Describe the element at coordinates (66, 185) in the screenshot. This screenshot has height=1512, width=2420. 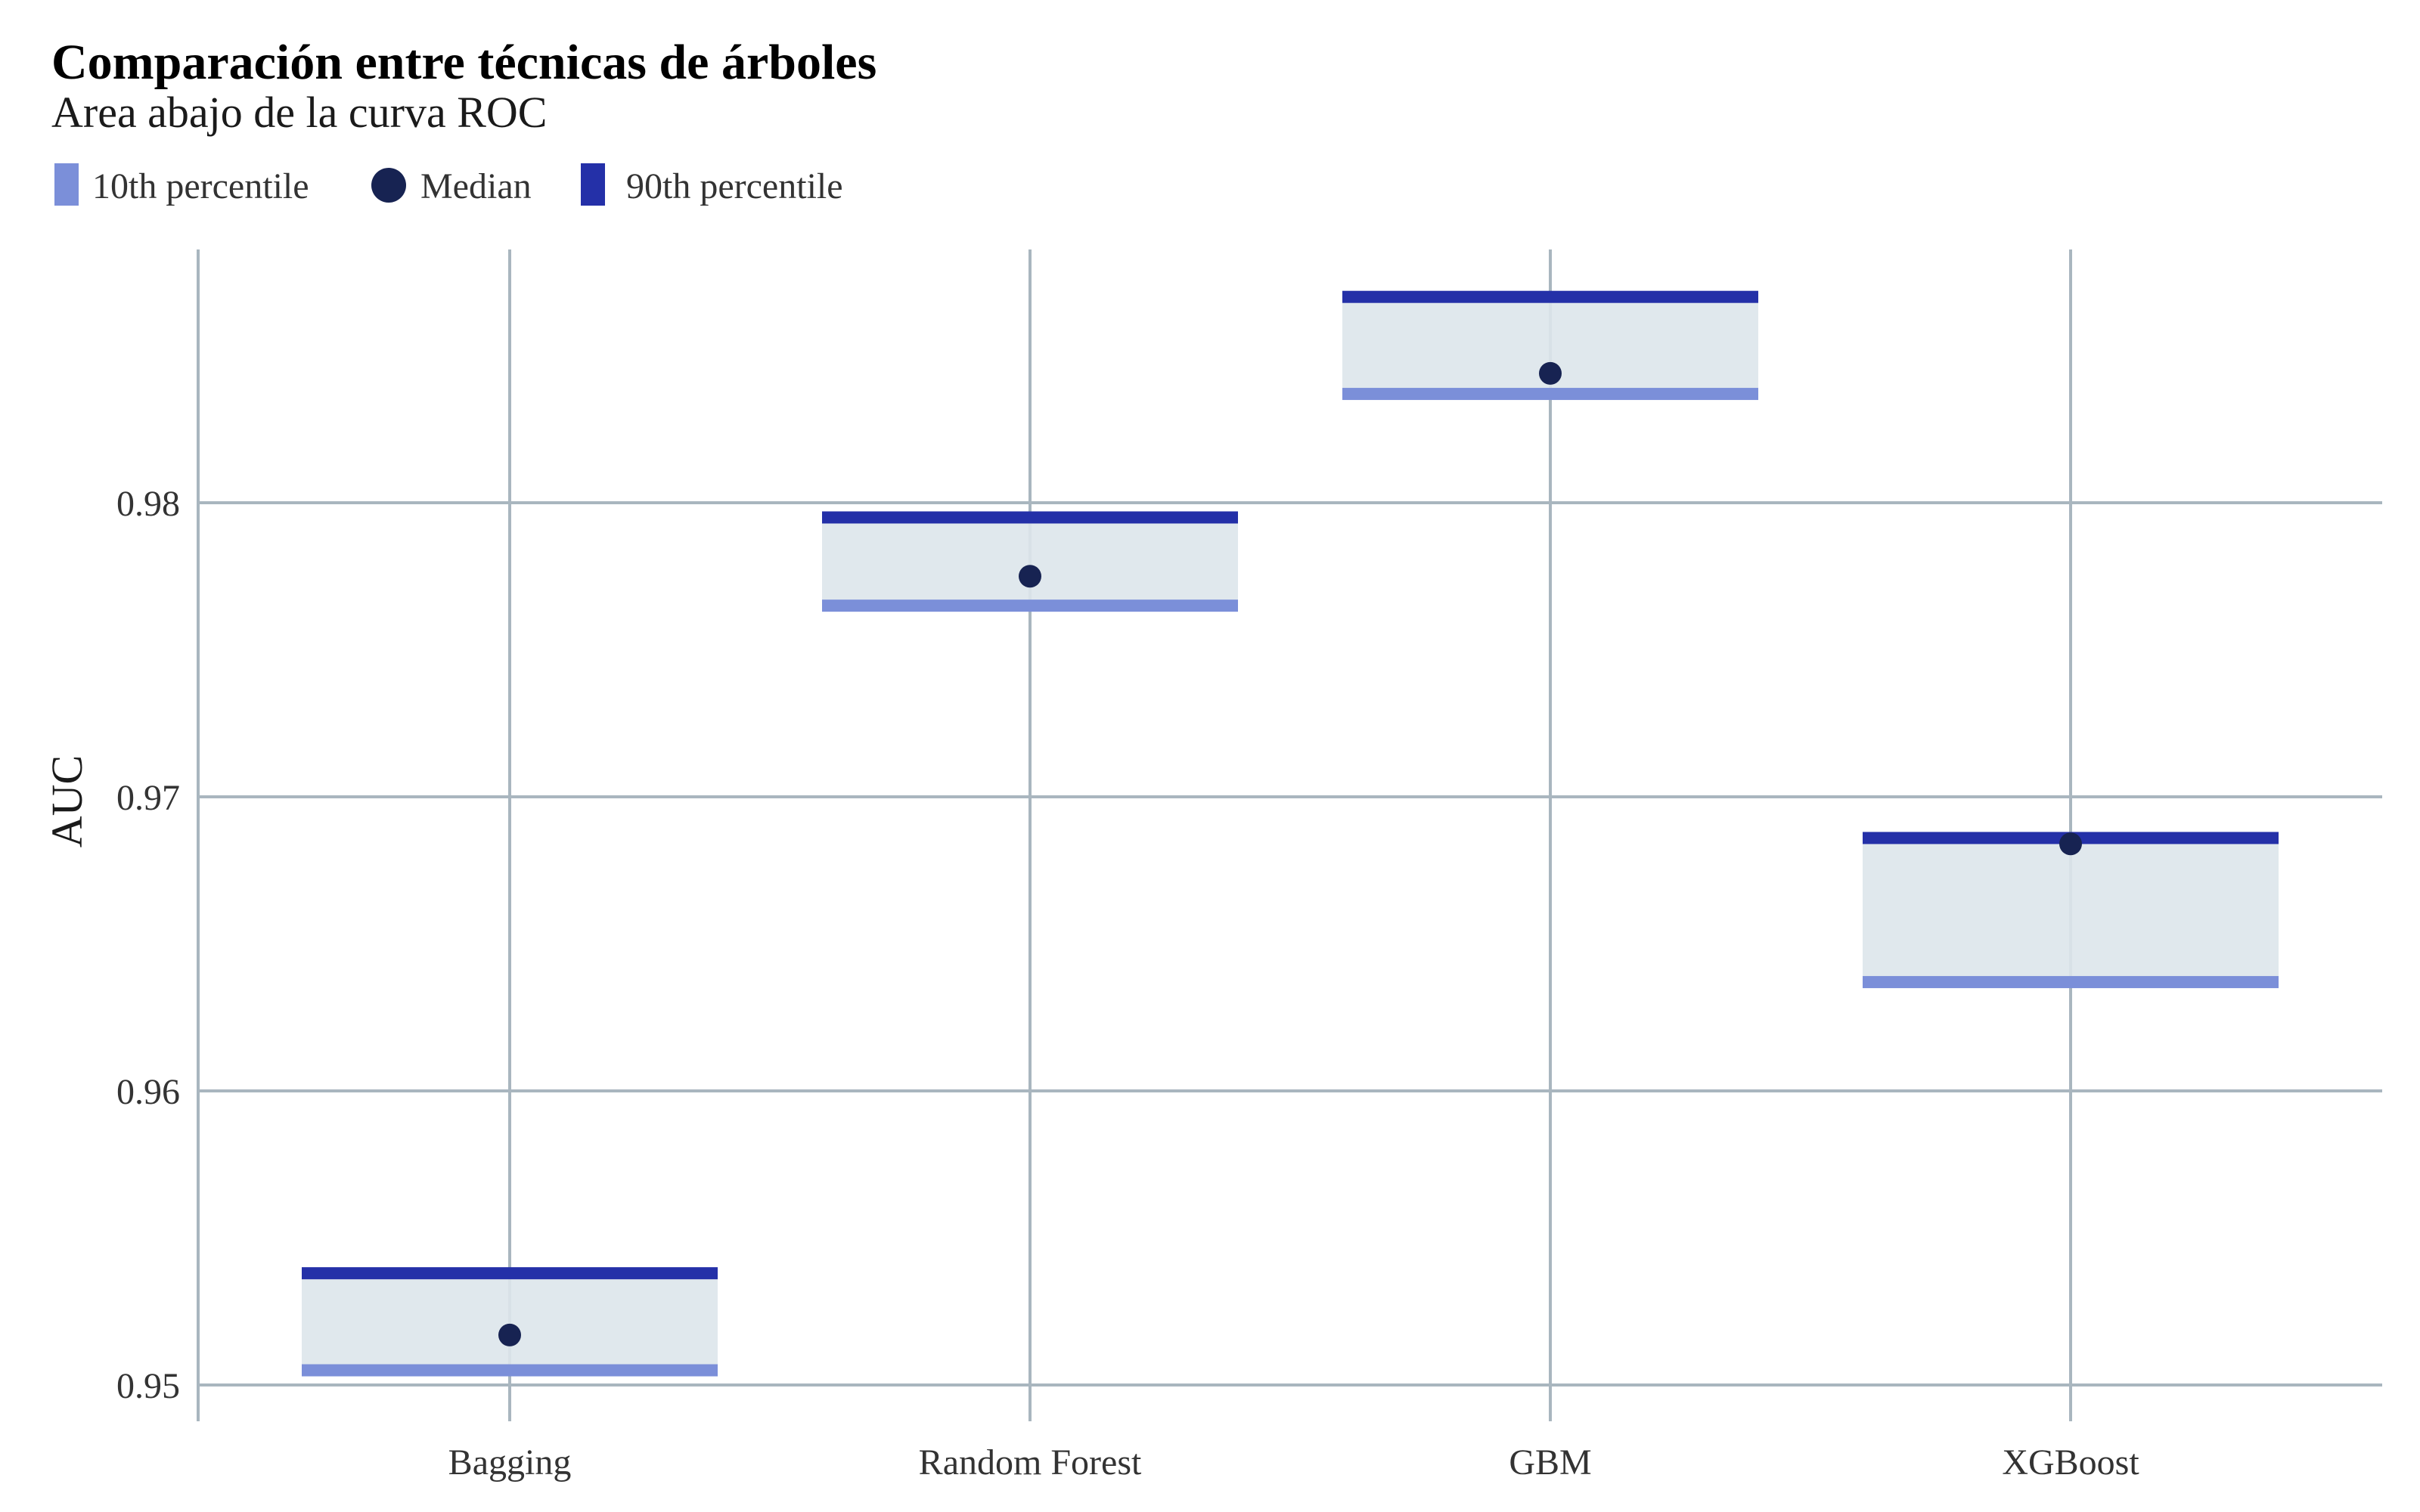
I see `legend-swatch-p10` at that location.